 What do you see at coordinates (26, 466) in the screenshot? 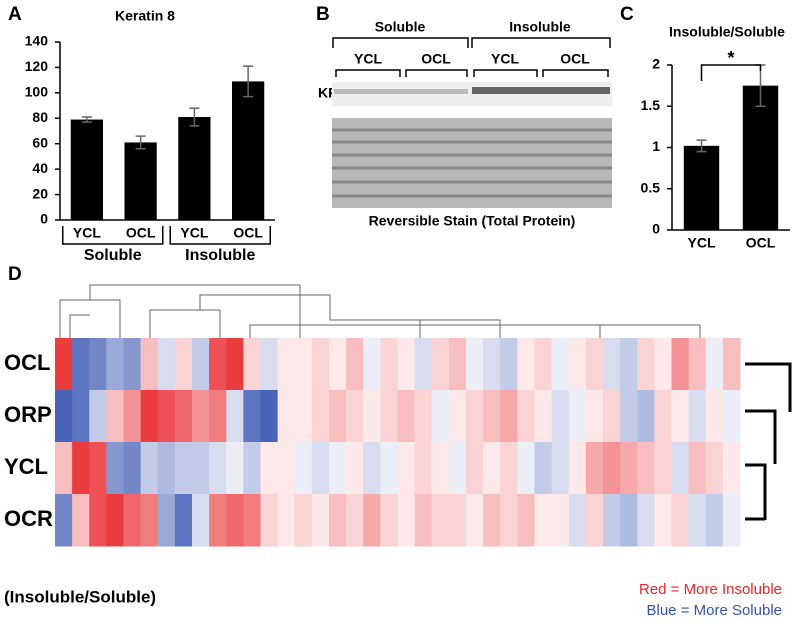
I see `row-label: YCL` at bounding box center [26, 466].